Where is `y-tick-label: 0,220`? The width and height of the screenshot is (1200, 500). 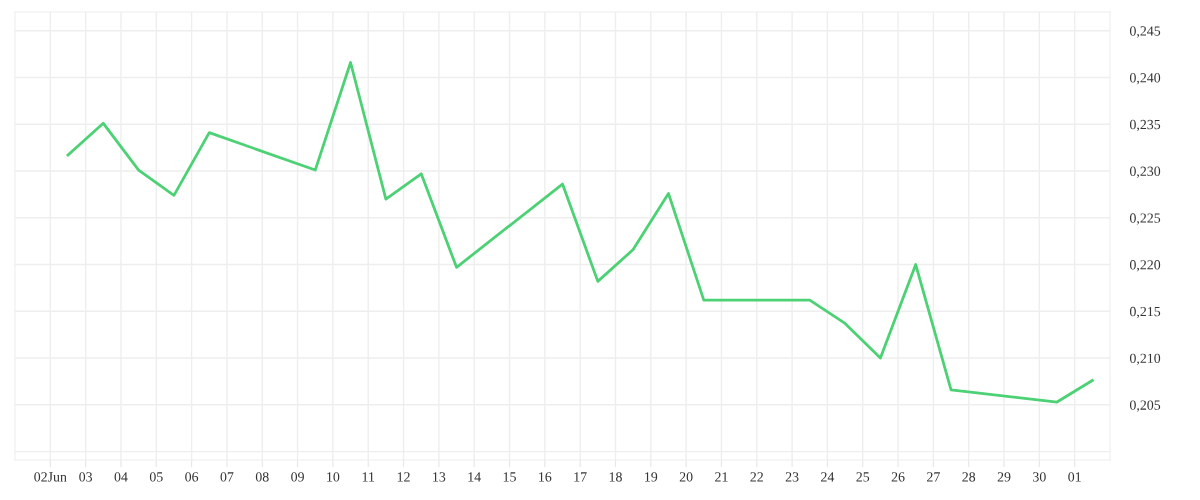 y-tick-label: 0,220 is located at coordinates (1145, 266).